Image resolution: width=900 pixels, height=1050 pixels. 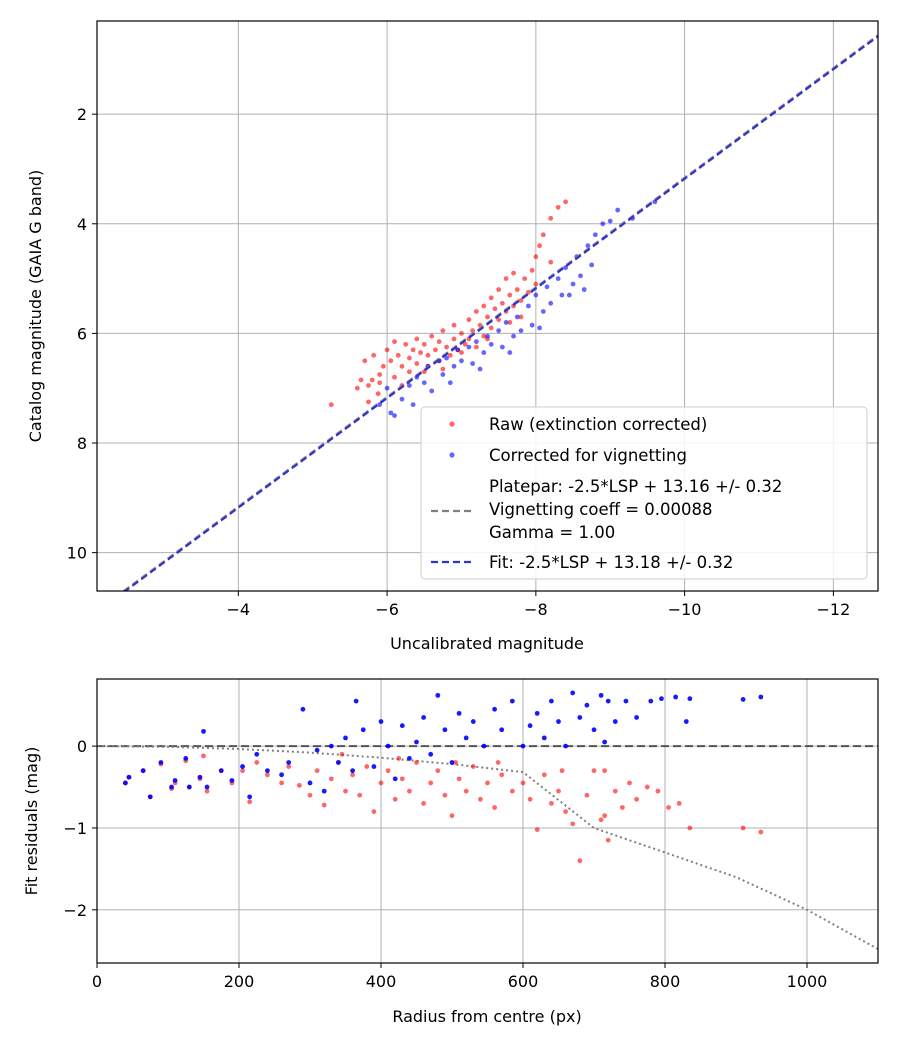 I want to click on bottom-y-axis-label: Fit residuals (mag), so click(x=31, y=821).